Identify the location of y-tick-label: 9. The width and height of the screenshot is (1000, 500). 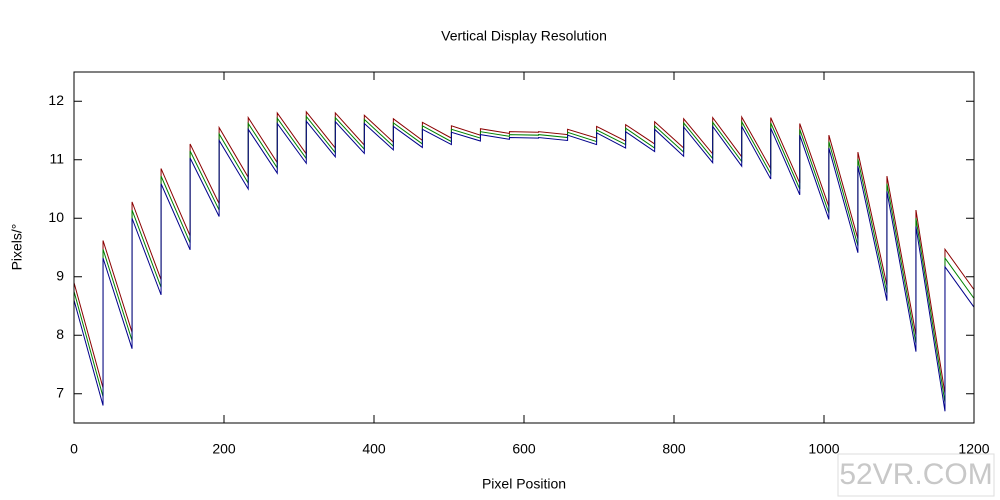
(60, 275).